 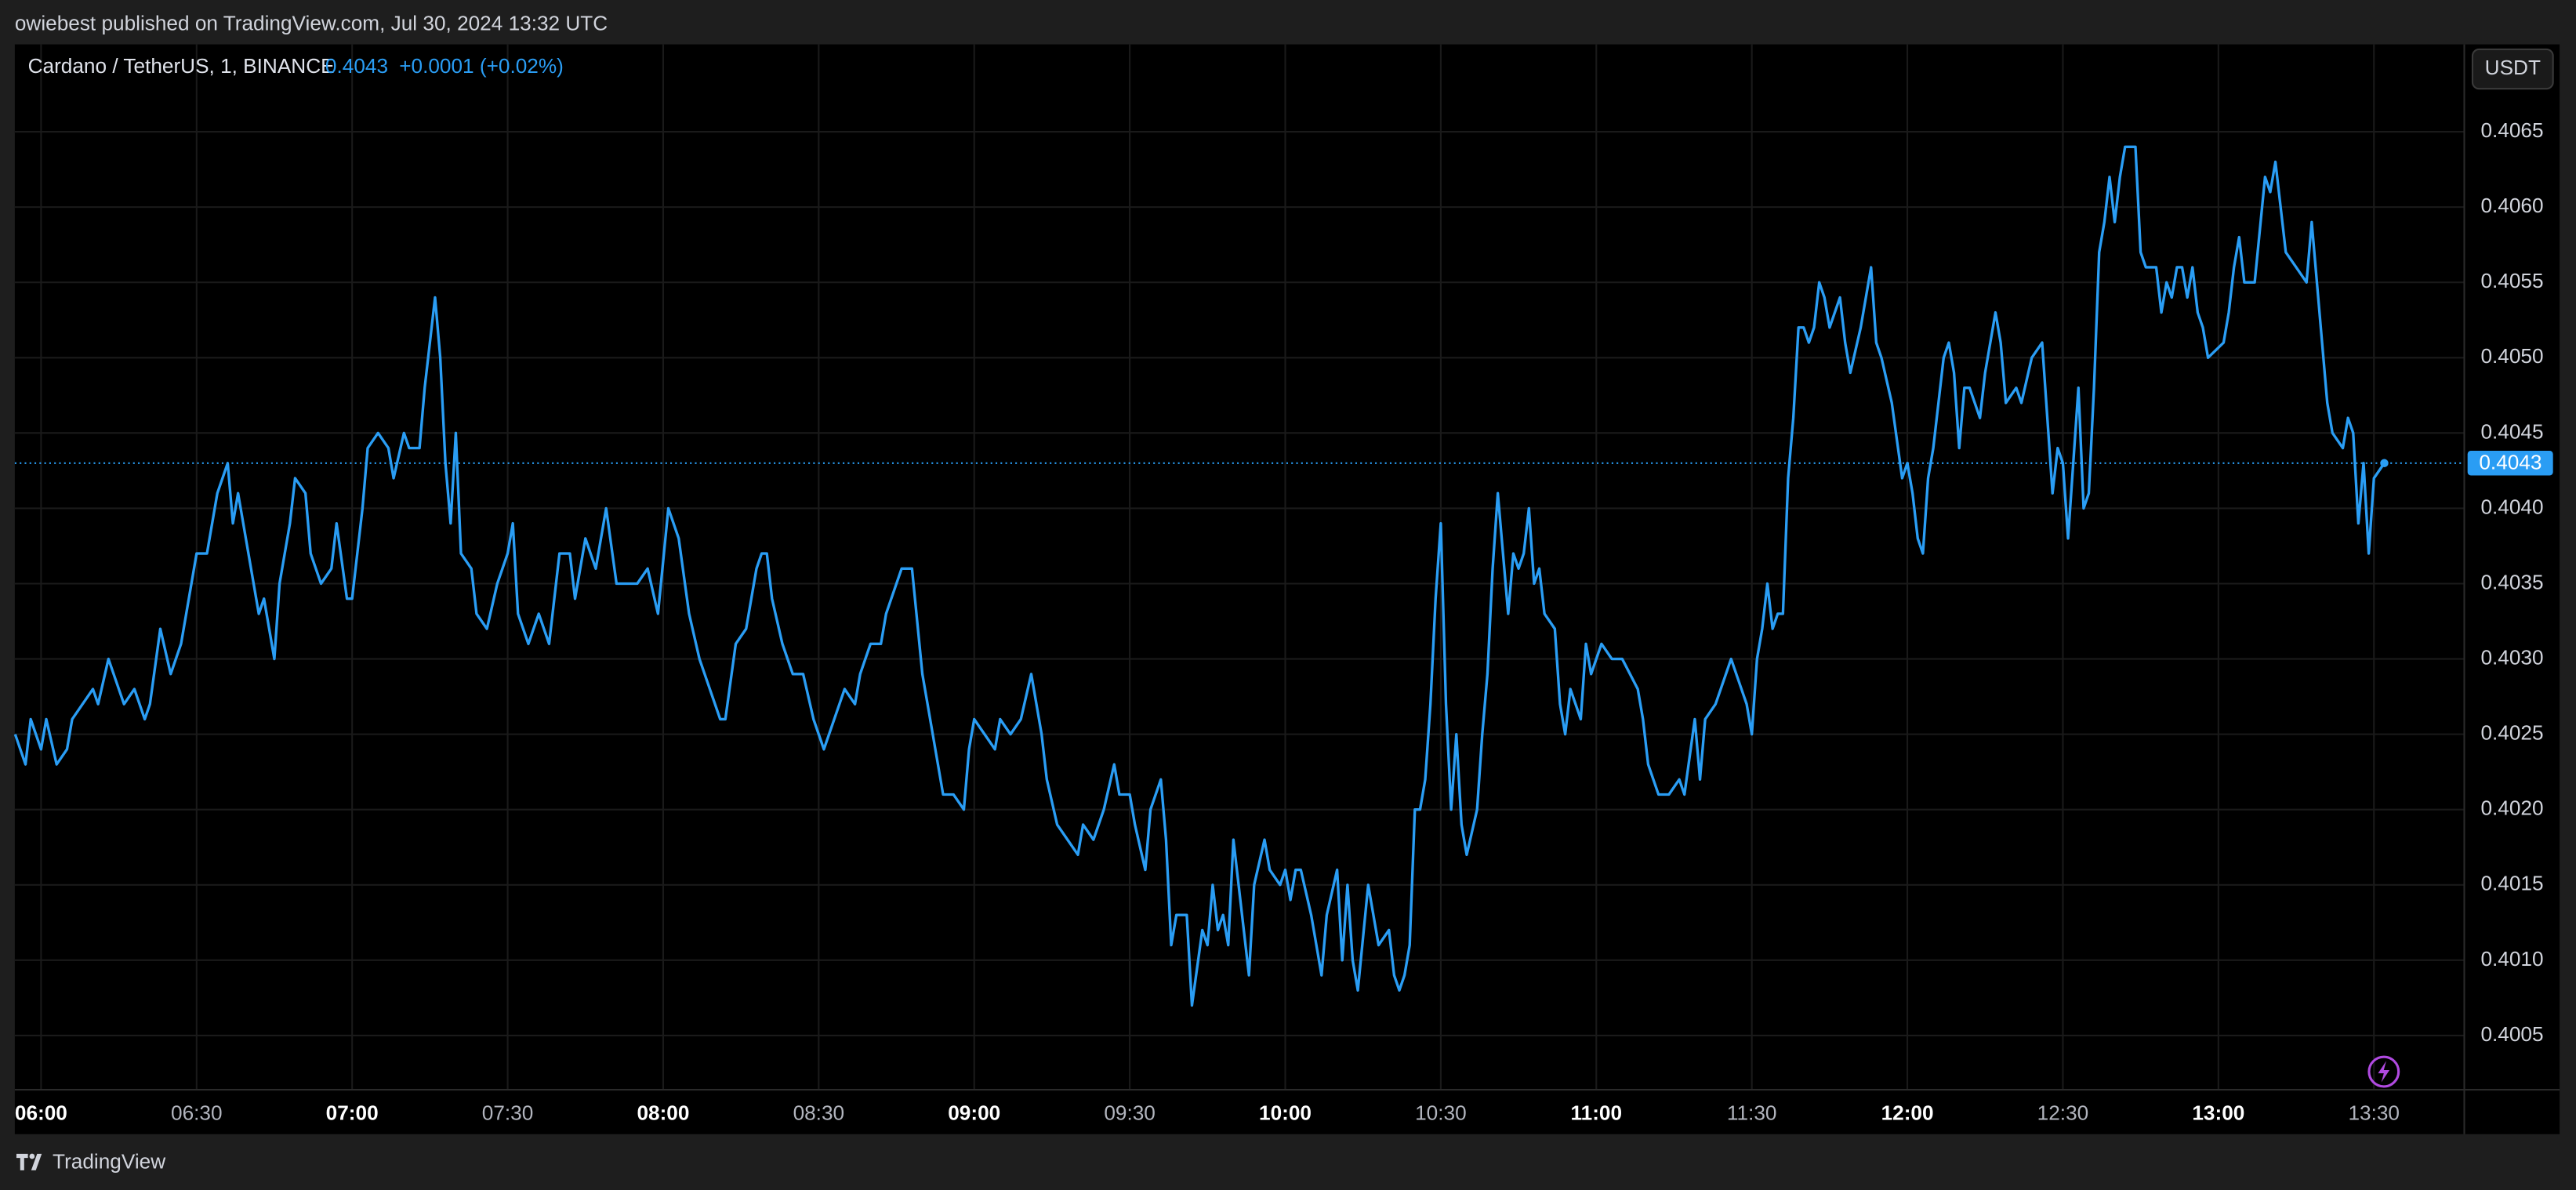 I want to click on lightning-circle, so click(x=2384, y=1071).